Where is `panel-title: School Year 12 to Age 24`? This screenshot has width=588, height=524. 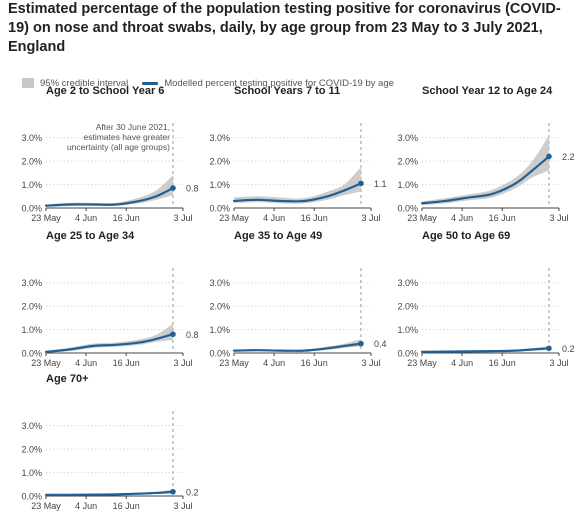
panel-title: School Year 12 to Age 24 is located at coordinates (487, 91).